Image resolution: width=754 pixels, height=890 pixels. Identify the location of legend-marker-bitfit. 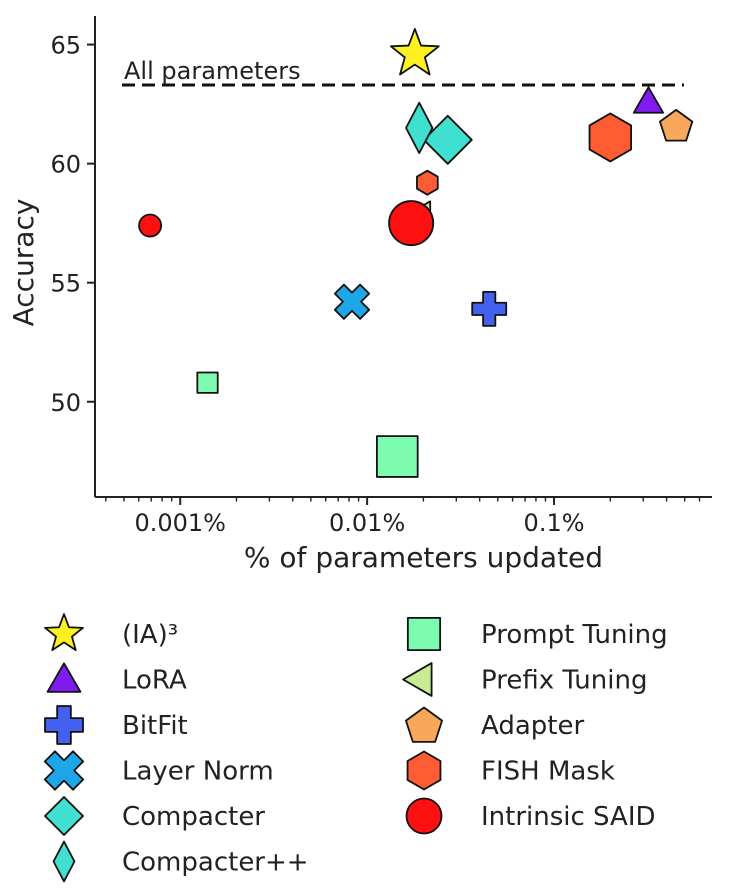
(64, 725).